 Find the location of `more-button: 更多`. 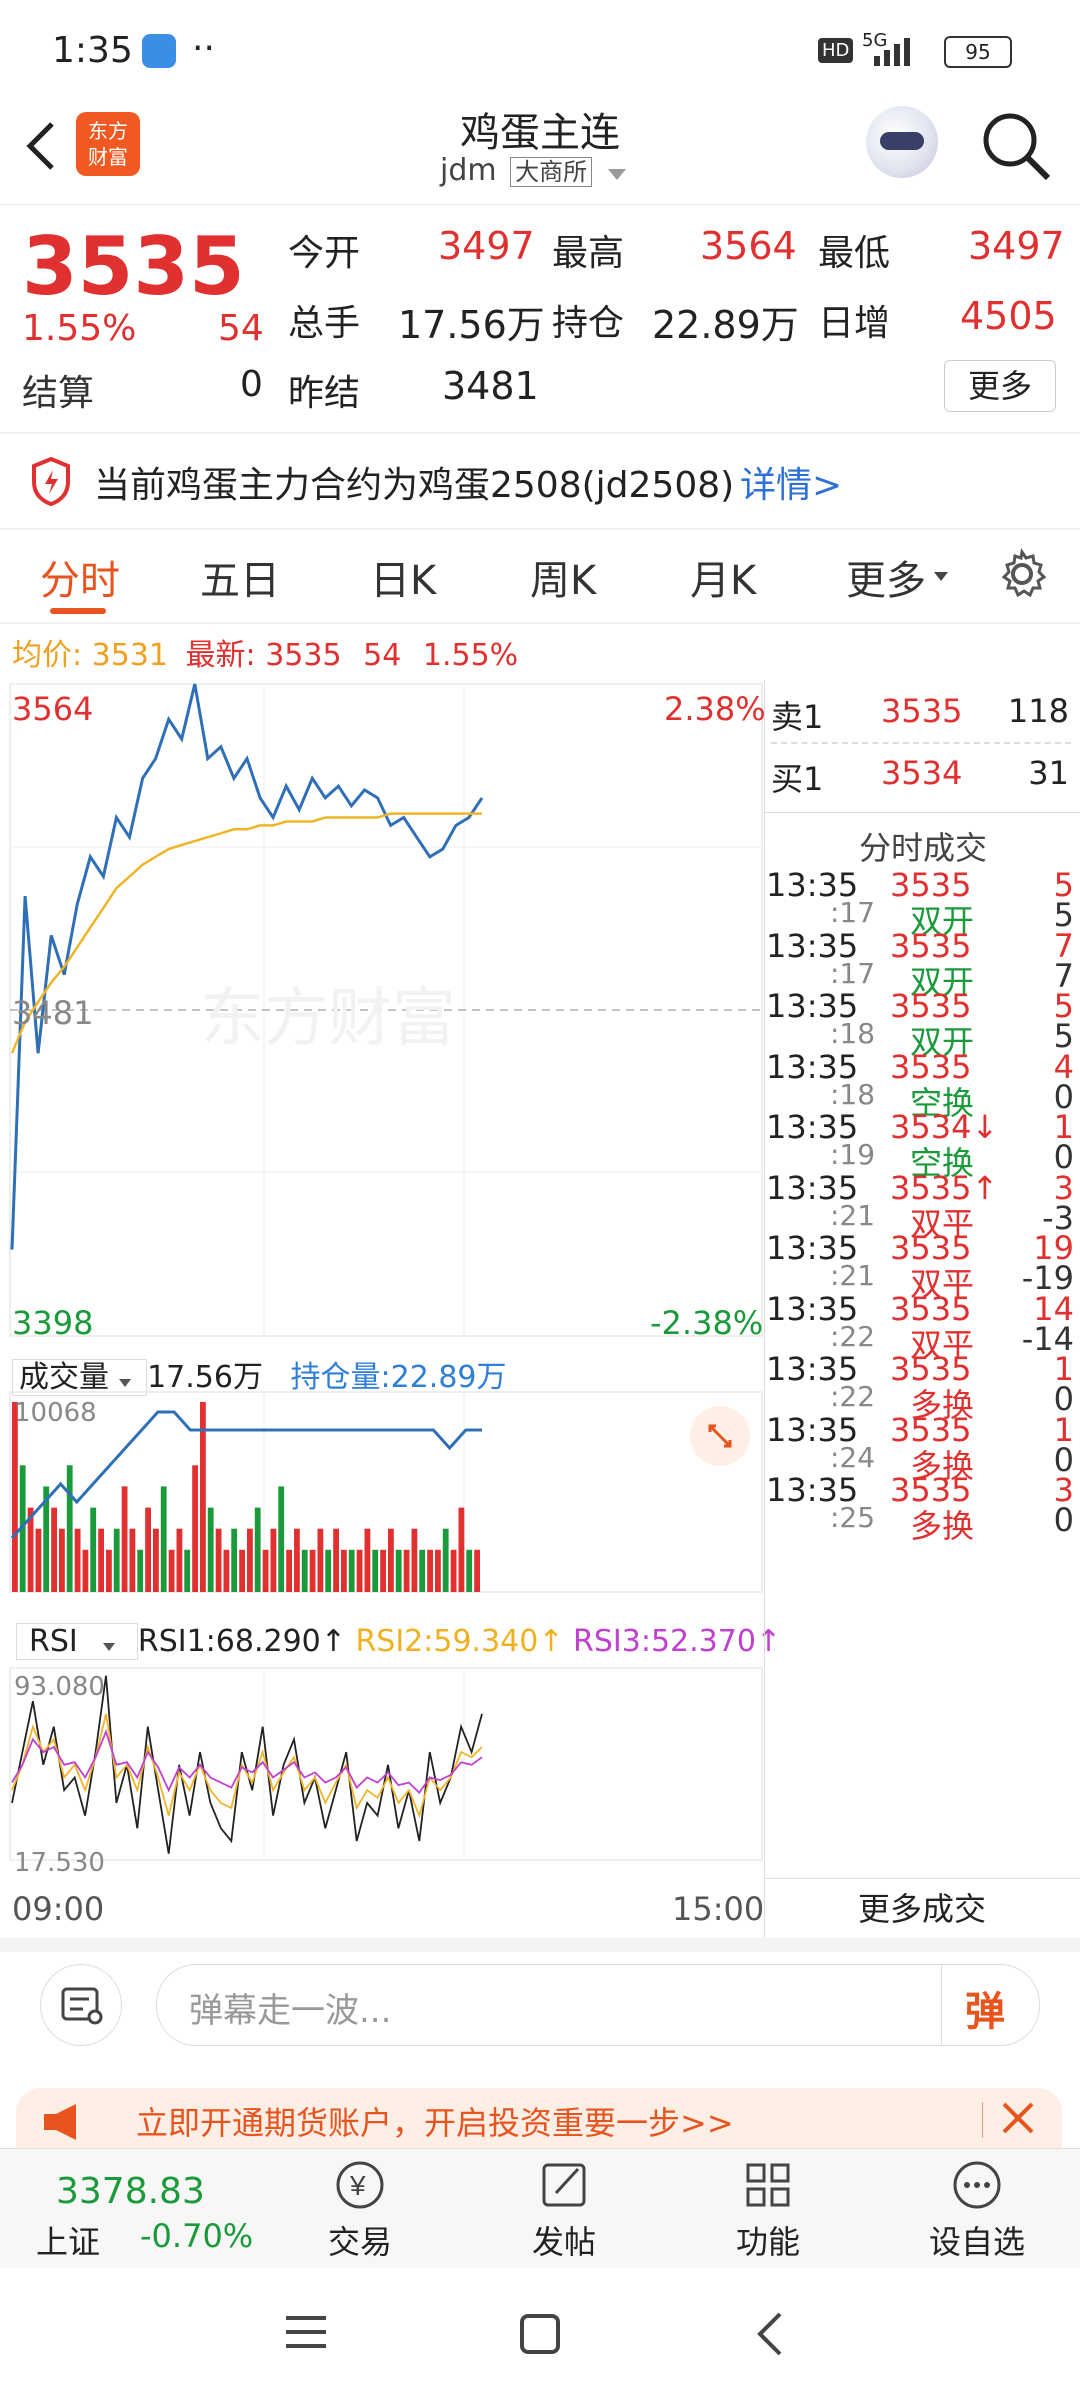

more-button: 更多 is located at coordinates (1000, 386).